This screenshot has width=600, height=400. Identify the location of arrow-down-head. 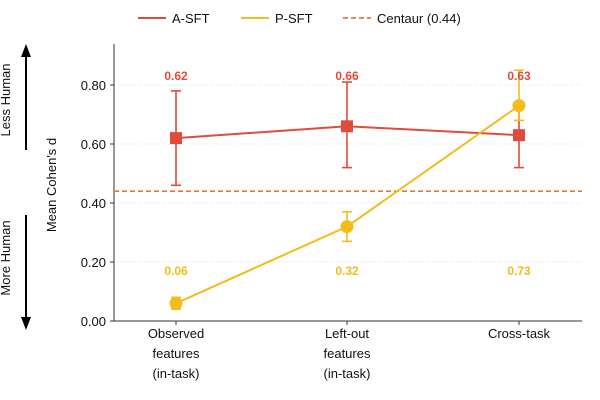
(26, 323).